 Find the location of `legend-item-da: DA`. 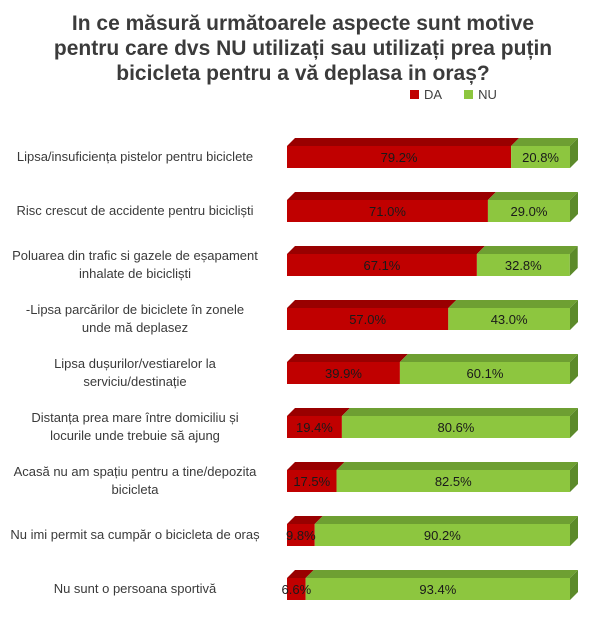

legend-item-da: DA is located at coordinates (426, 94).